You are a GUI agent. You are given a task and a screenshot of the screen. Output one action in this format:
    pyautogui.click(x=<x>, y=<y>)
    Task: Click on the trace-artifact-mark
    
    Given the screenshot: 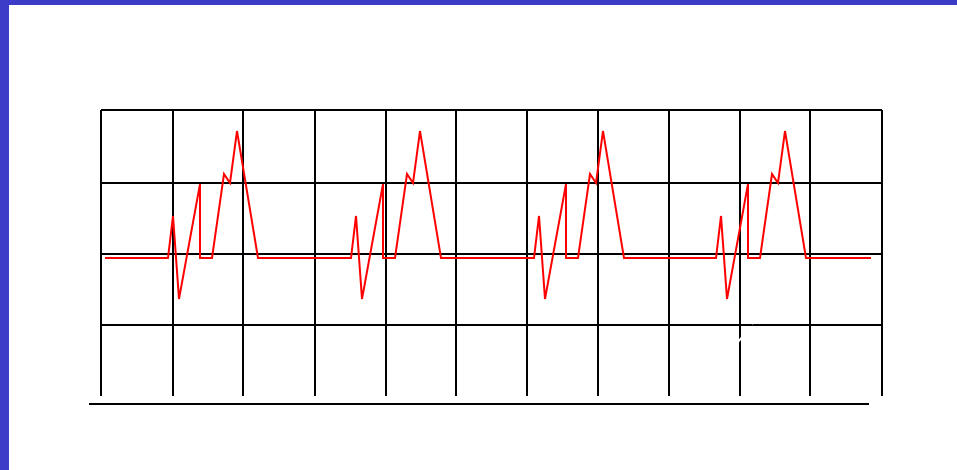 What is the action you would take?
    pyautogui.click(x=747, y=330)
    